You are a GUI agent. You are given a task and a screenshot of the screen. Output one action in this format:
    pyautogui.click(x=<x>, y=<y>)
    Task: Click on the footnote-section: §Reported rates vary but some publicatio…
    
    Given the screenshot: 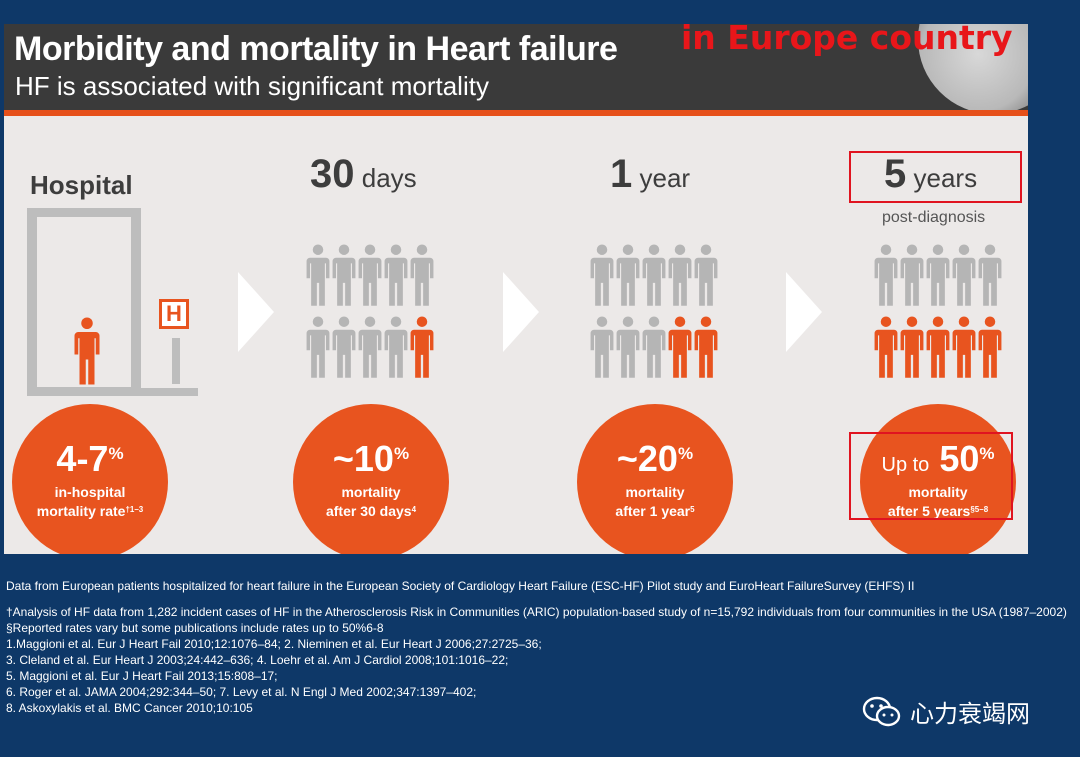 What is the action you would take?
    pyautogui.click(x=195, y=628)
    